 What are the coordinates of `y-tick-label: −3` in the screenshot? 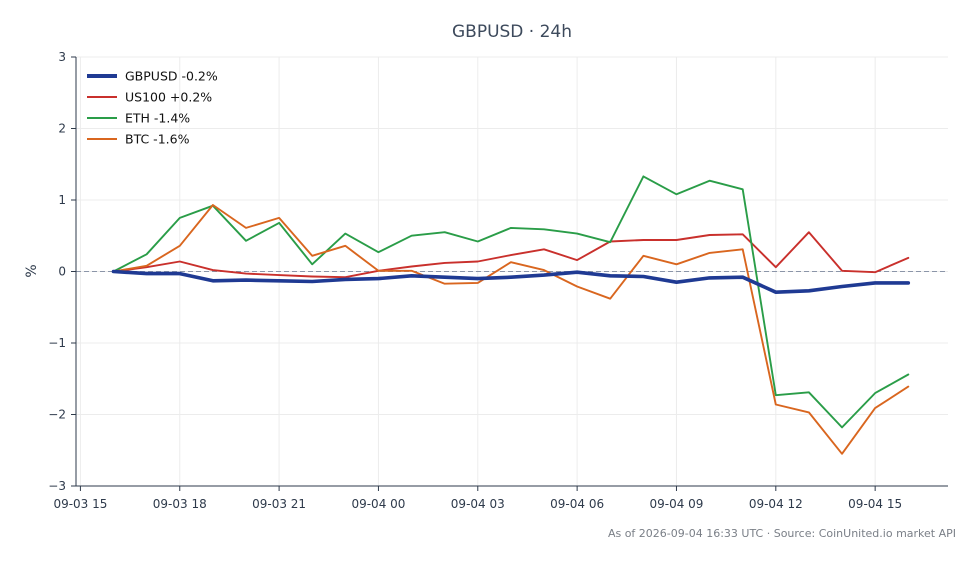 It's located at (57, 486).